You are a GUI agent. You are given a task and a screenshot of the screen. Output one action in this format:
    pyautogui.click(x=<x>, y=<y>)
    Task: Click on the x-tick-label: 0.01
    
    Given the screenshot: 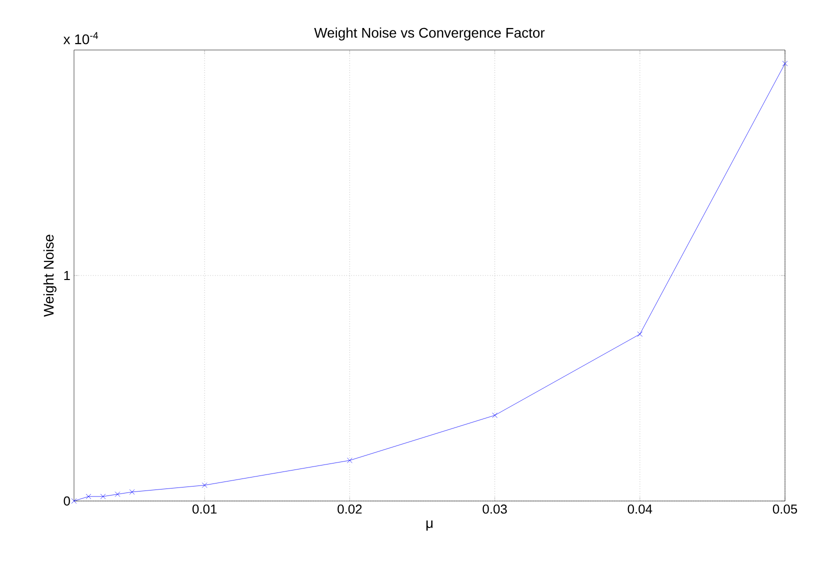 What is the action you would take?
    pyautogui.click(x=204, y=509)
    